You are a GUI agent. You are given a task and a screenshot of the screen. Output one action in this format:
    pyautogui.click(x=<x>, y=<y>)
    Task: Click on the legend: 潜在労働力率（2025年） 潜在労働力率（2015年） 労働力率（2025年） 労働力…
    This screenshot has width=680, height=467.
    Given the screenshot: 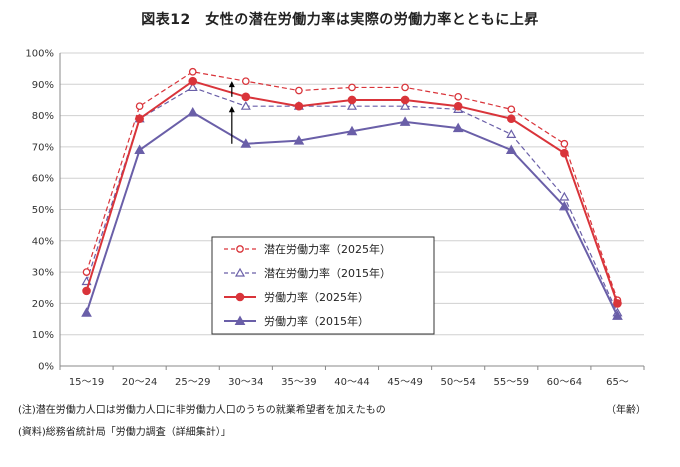 What is the action you would take?
    pyautogui.click(x=323, y=285)
    